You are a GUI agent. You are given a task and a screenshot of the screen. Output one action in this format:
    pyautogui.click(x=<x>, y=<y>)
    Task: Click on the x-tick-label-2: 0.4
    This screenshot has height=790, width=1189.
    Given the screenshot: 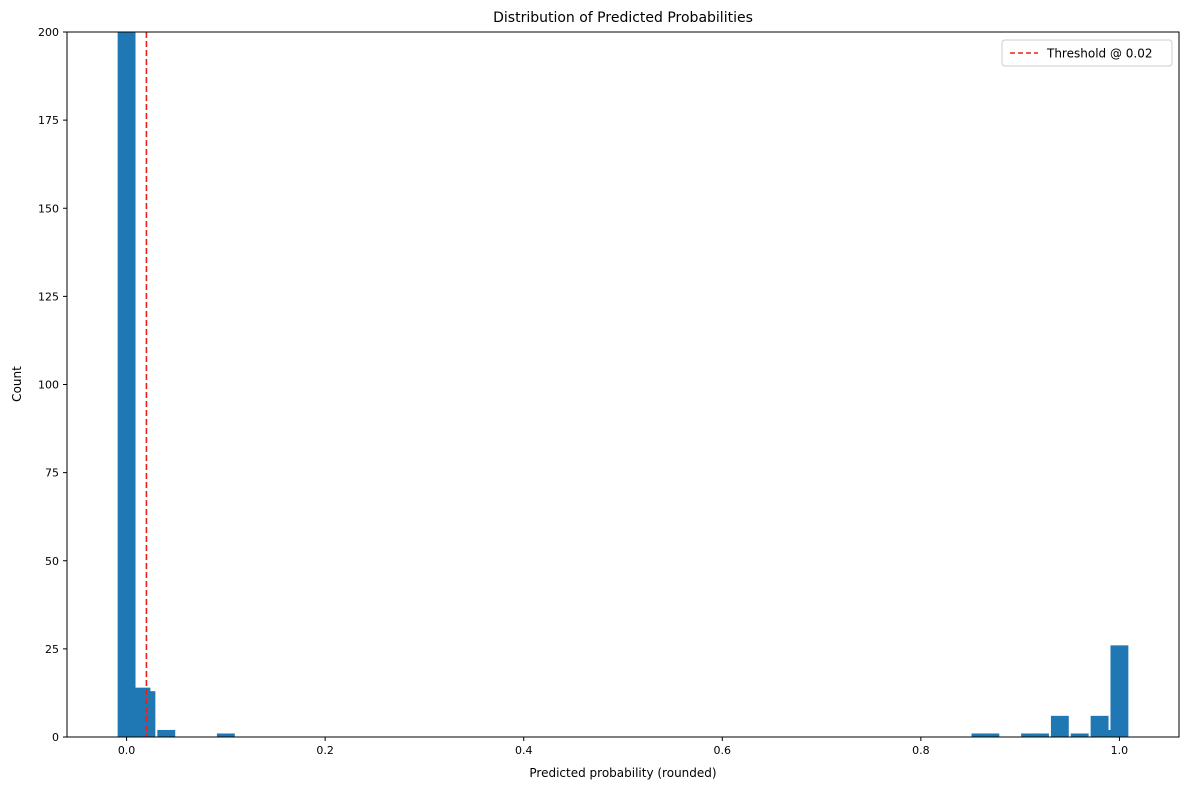 What is the action you would take?
    pyautogui.click(x=524, y=750)
    